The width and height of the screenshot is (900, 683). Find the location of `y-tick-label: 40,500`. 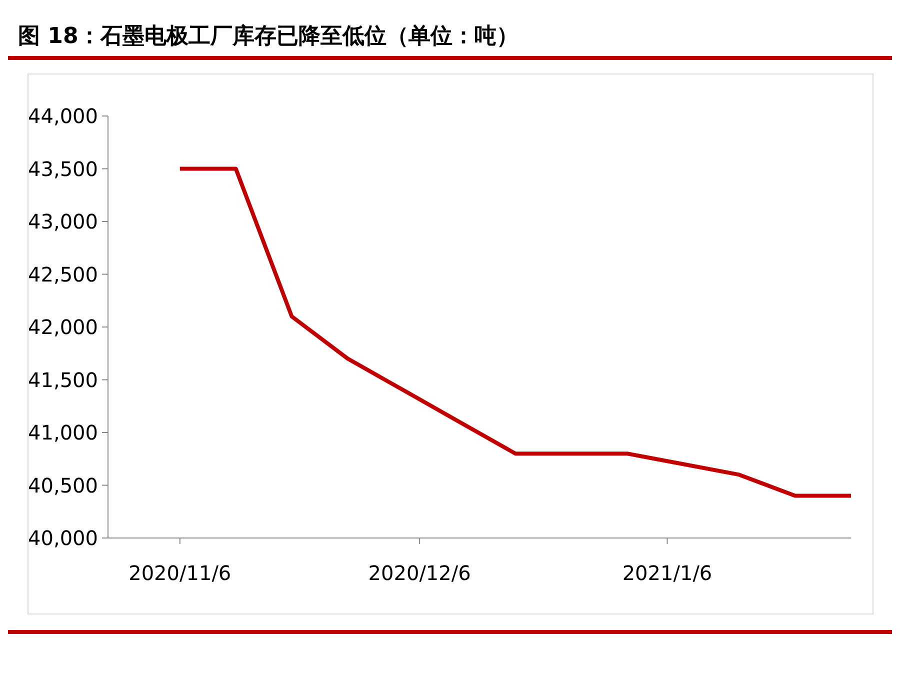

y-tick-label: 40,500 is located at coordinates (63, 485).